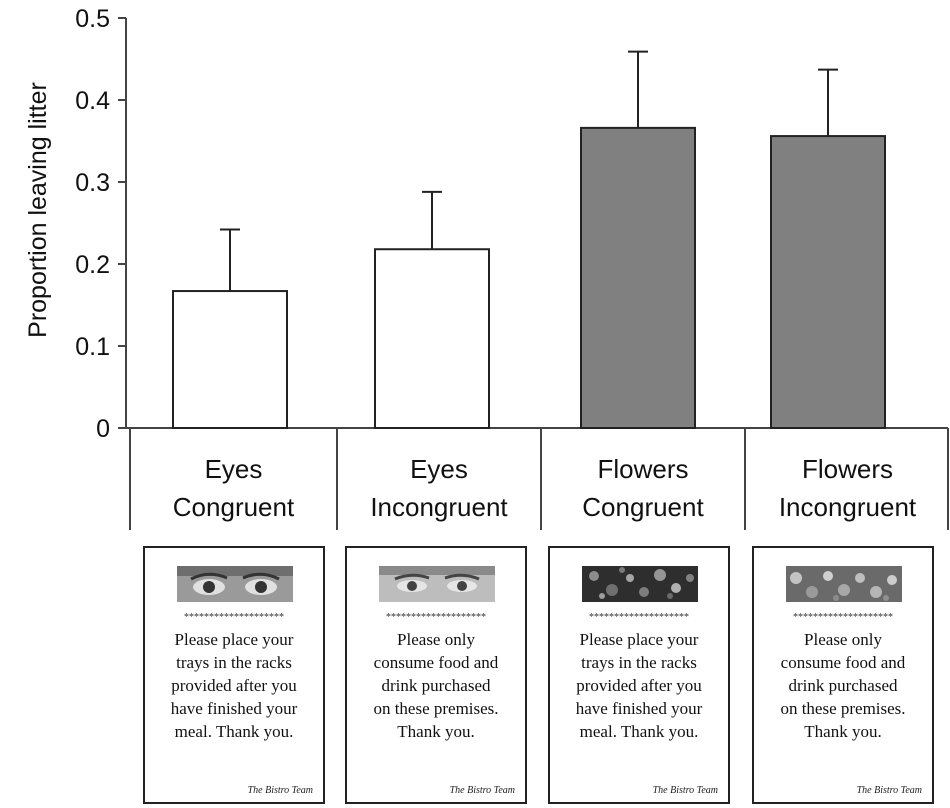 The width and height of the screenshot is (950, 808). I want to click on y-tick-label: 0.3, so click(92, 183).